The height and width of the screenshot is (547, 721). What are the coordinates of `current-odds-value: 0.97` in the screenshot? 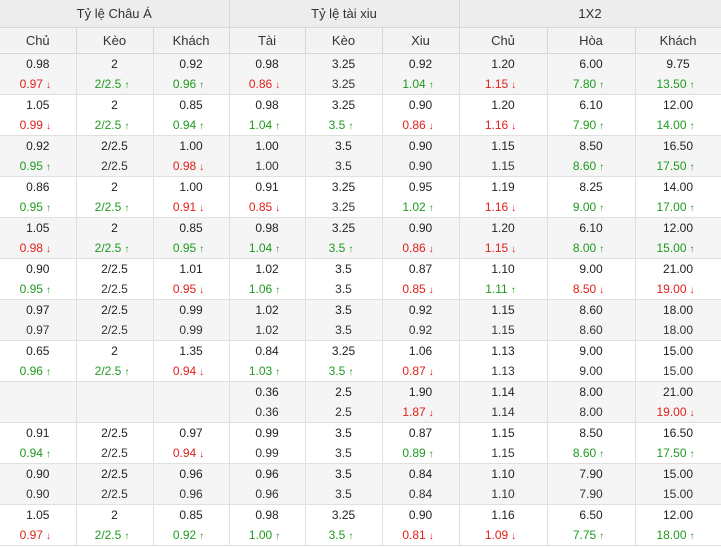 It's located at (38, 330).